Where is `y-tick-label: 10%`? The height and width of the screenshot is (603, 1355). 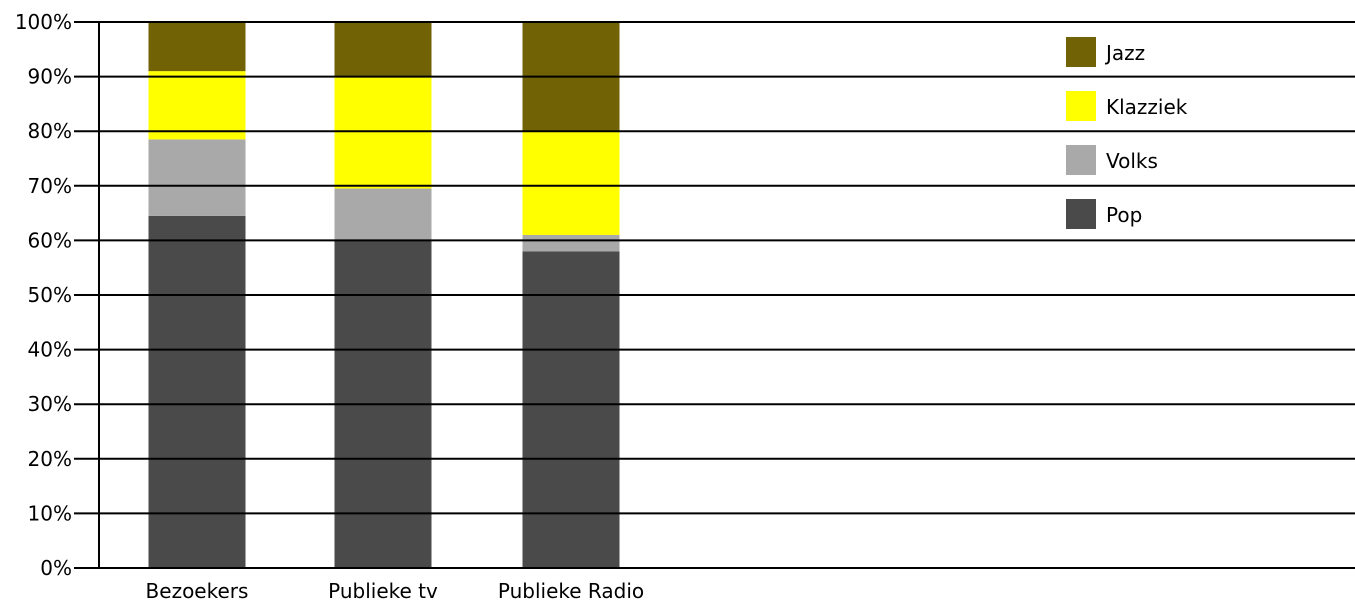 y-tick-label: 10% is located at coordinates (50, 513).